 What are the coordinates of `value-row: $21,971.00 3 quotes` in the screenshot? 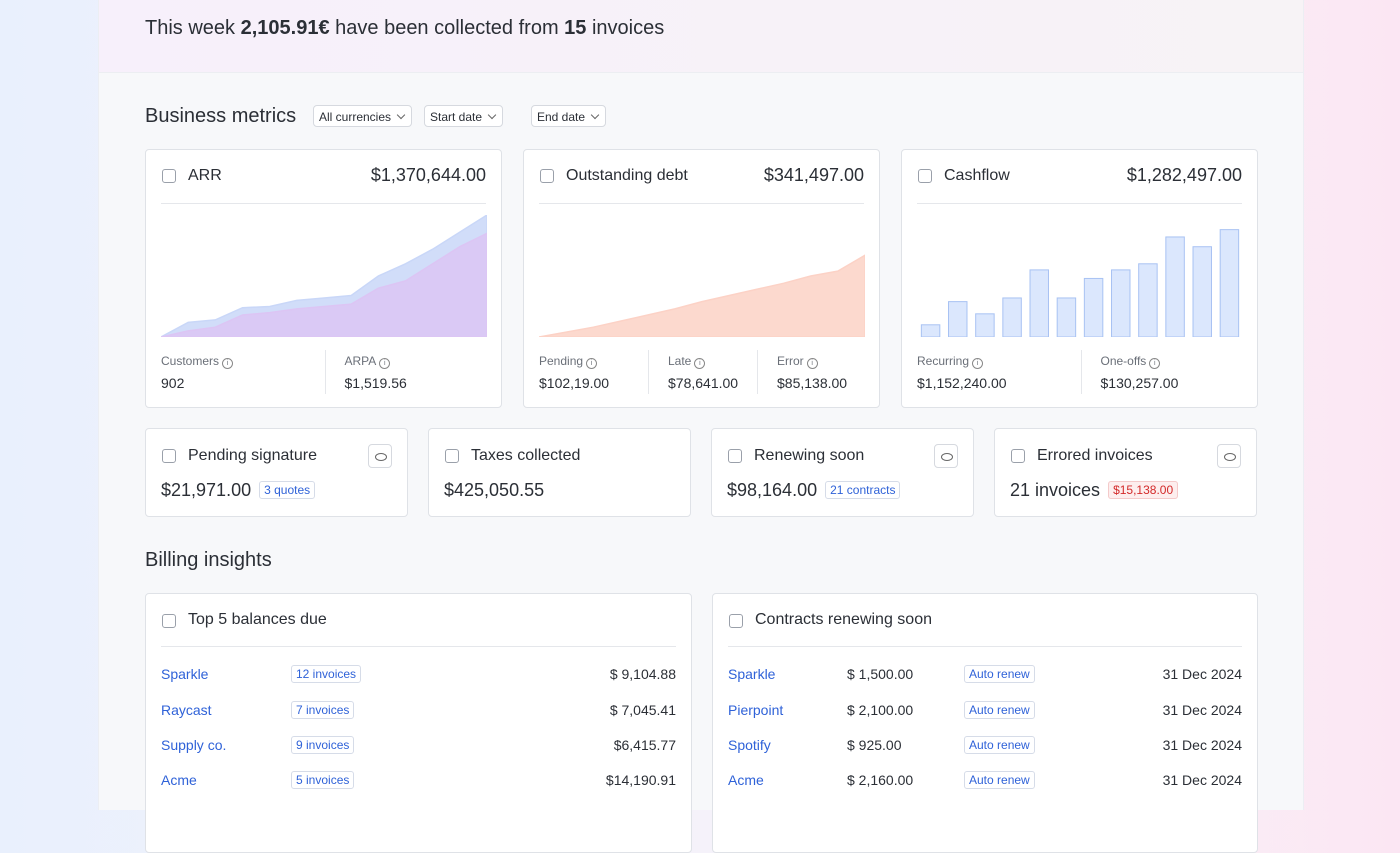 It's located at (238, 490).